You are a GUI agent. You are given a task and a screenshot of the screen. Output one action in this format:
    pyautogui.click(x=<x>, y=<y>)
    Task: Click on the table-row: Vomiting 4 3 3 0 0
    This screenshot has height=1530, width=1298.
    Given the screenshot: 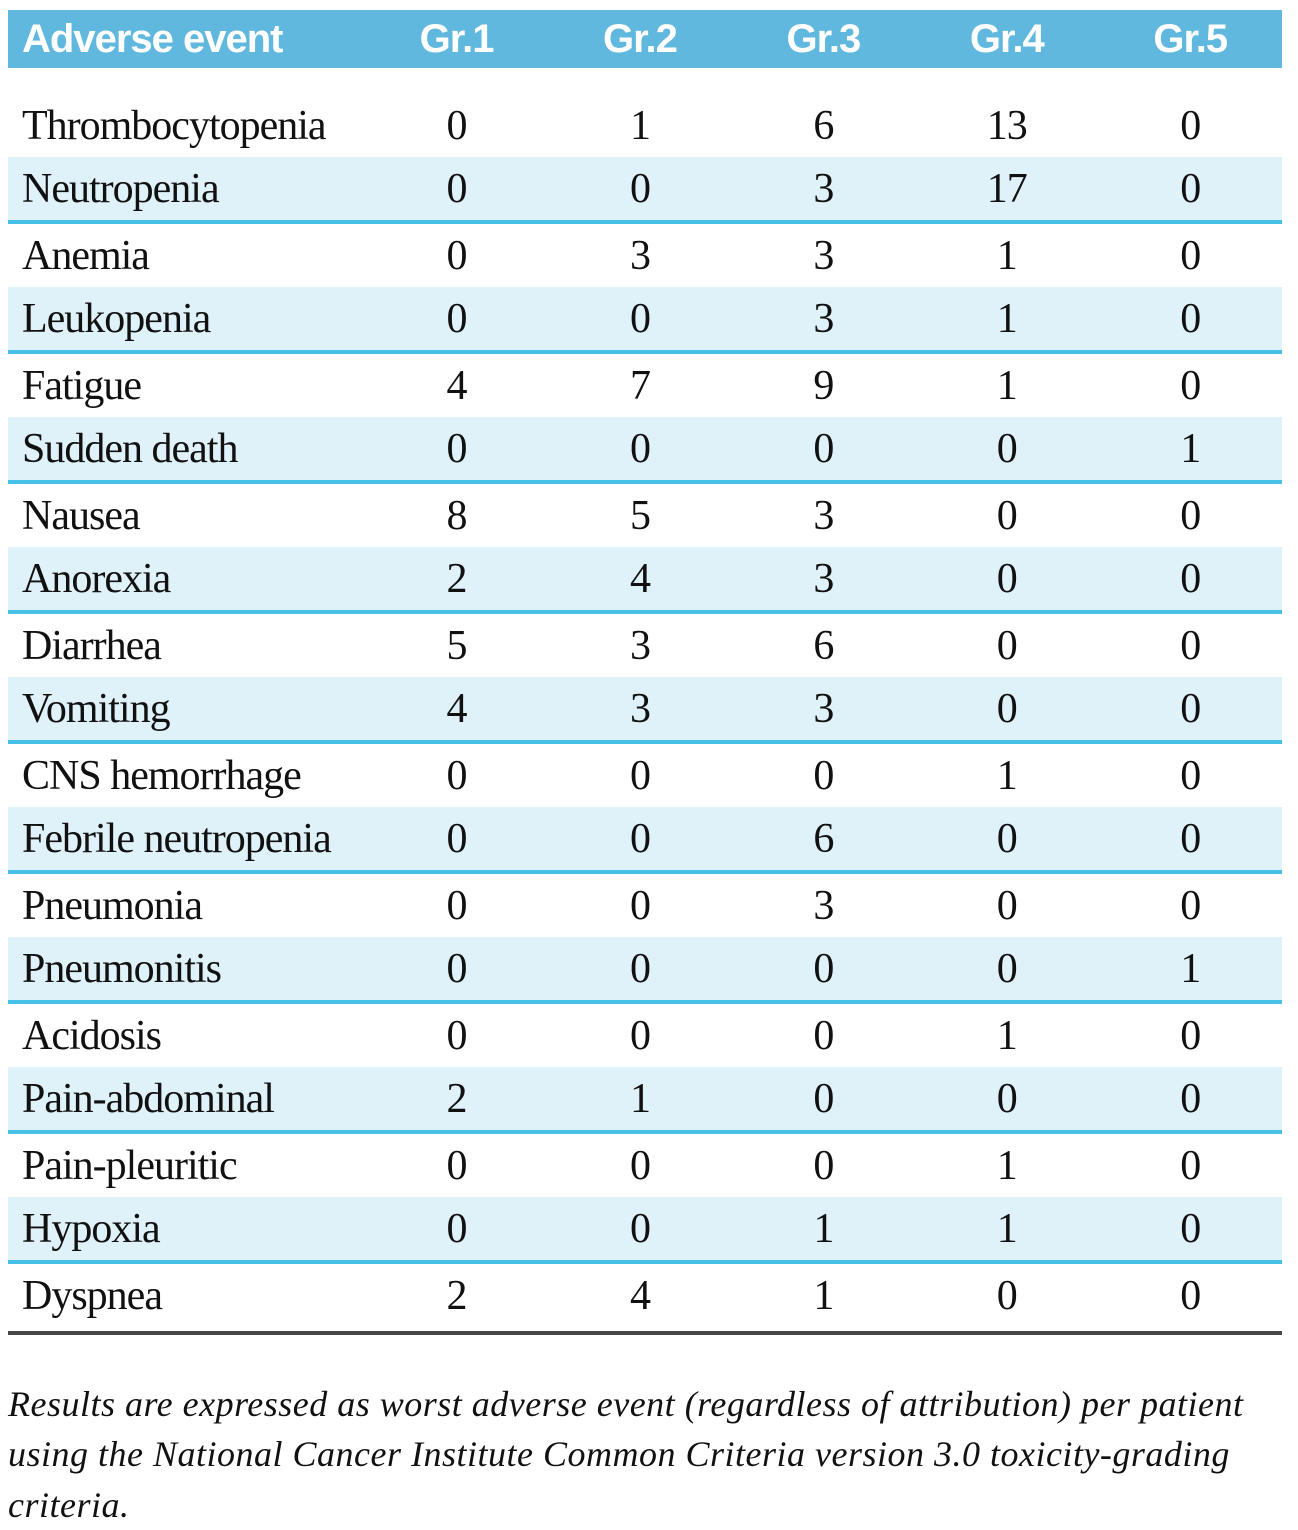 What is the action you would take?
    pyautogui.click(x=645, y=710)
    